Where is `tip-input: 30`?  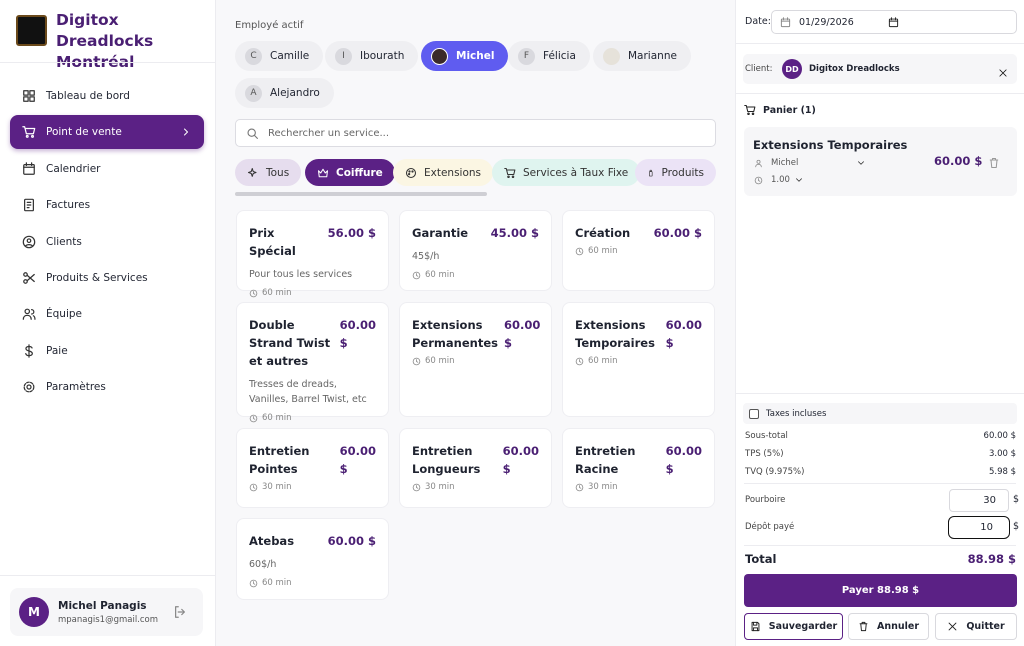
tip-input: 30 is located at coordinates (979, 500).